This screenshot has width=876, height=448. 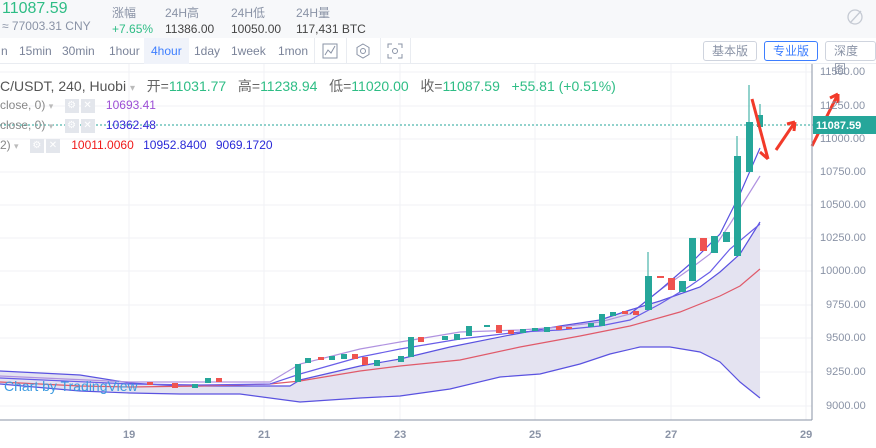 What do you see at coordinates (124, 51) in the screenshot?
I see `interval-1hour: 1hour` at bounding box center [124, 51].